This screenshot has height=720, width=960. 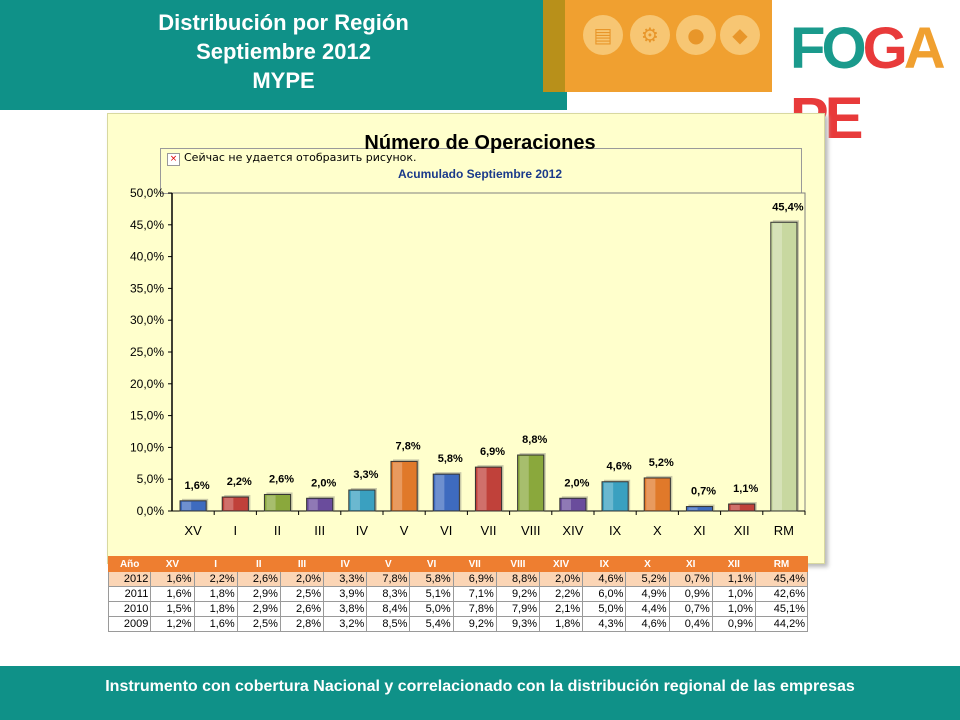 What do you see at coordinates (781, 564) in the screenshot?
I see `table-header-cell: RM` at bounding box center [781, 564].